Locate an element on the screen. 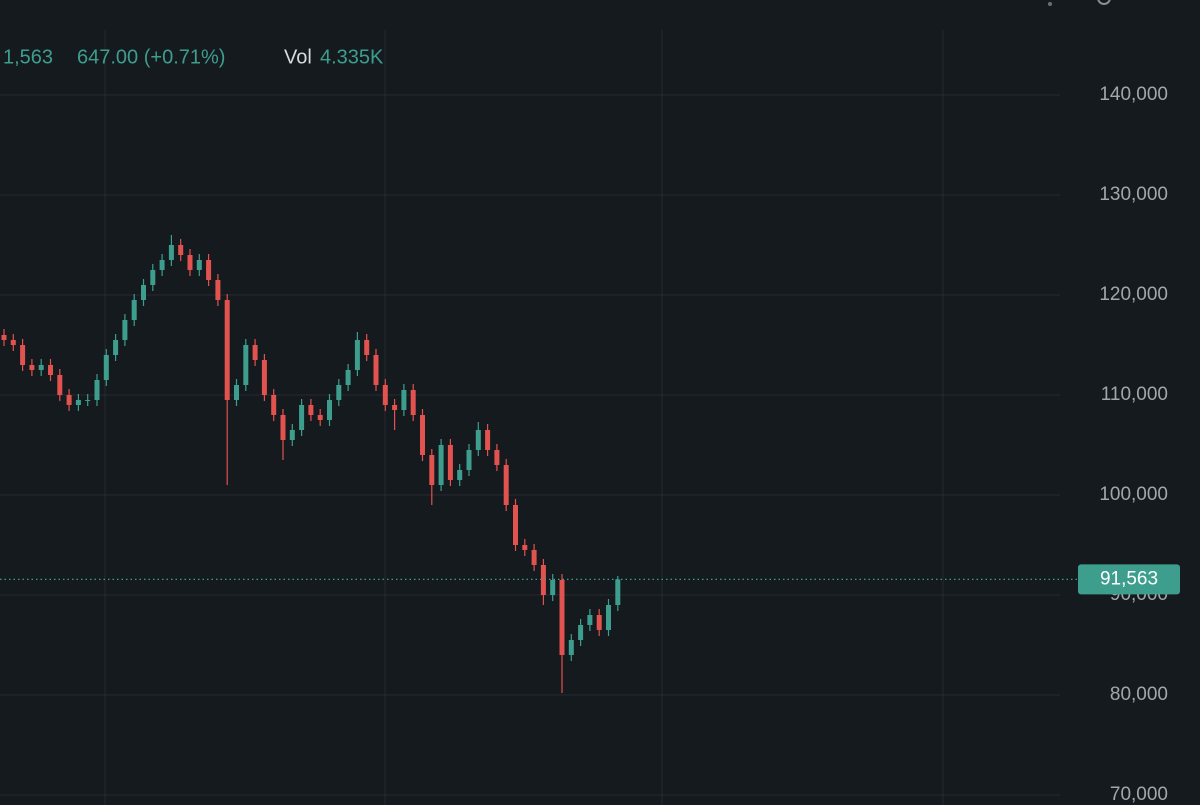 The width and height of the screenshot is (1200, 805). y-tick-label: 140,000 is located at coordinates (1133, 94).